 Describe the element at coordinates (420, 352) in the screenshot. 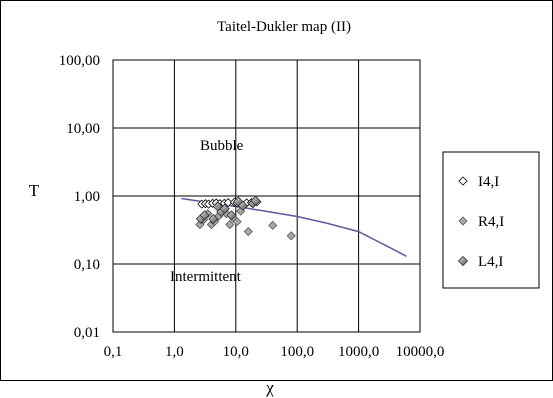

I see `x-tick-label: 10000,0` at that location.